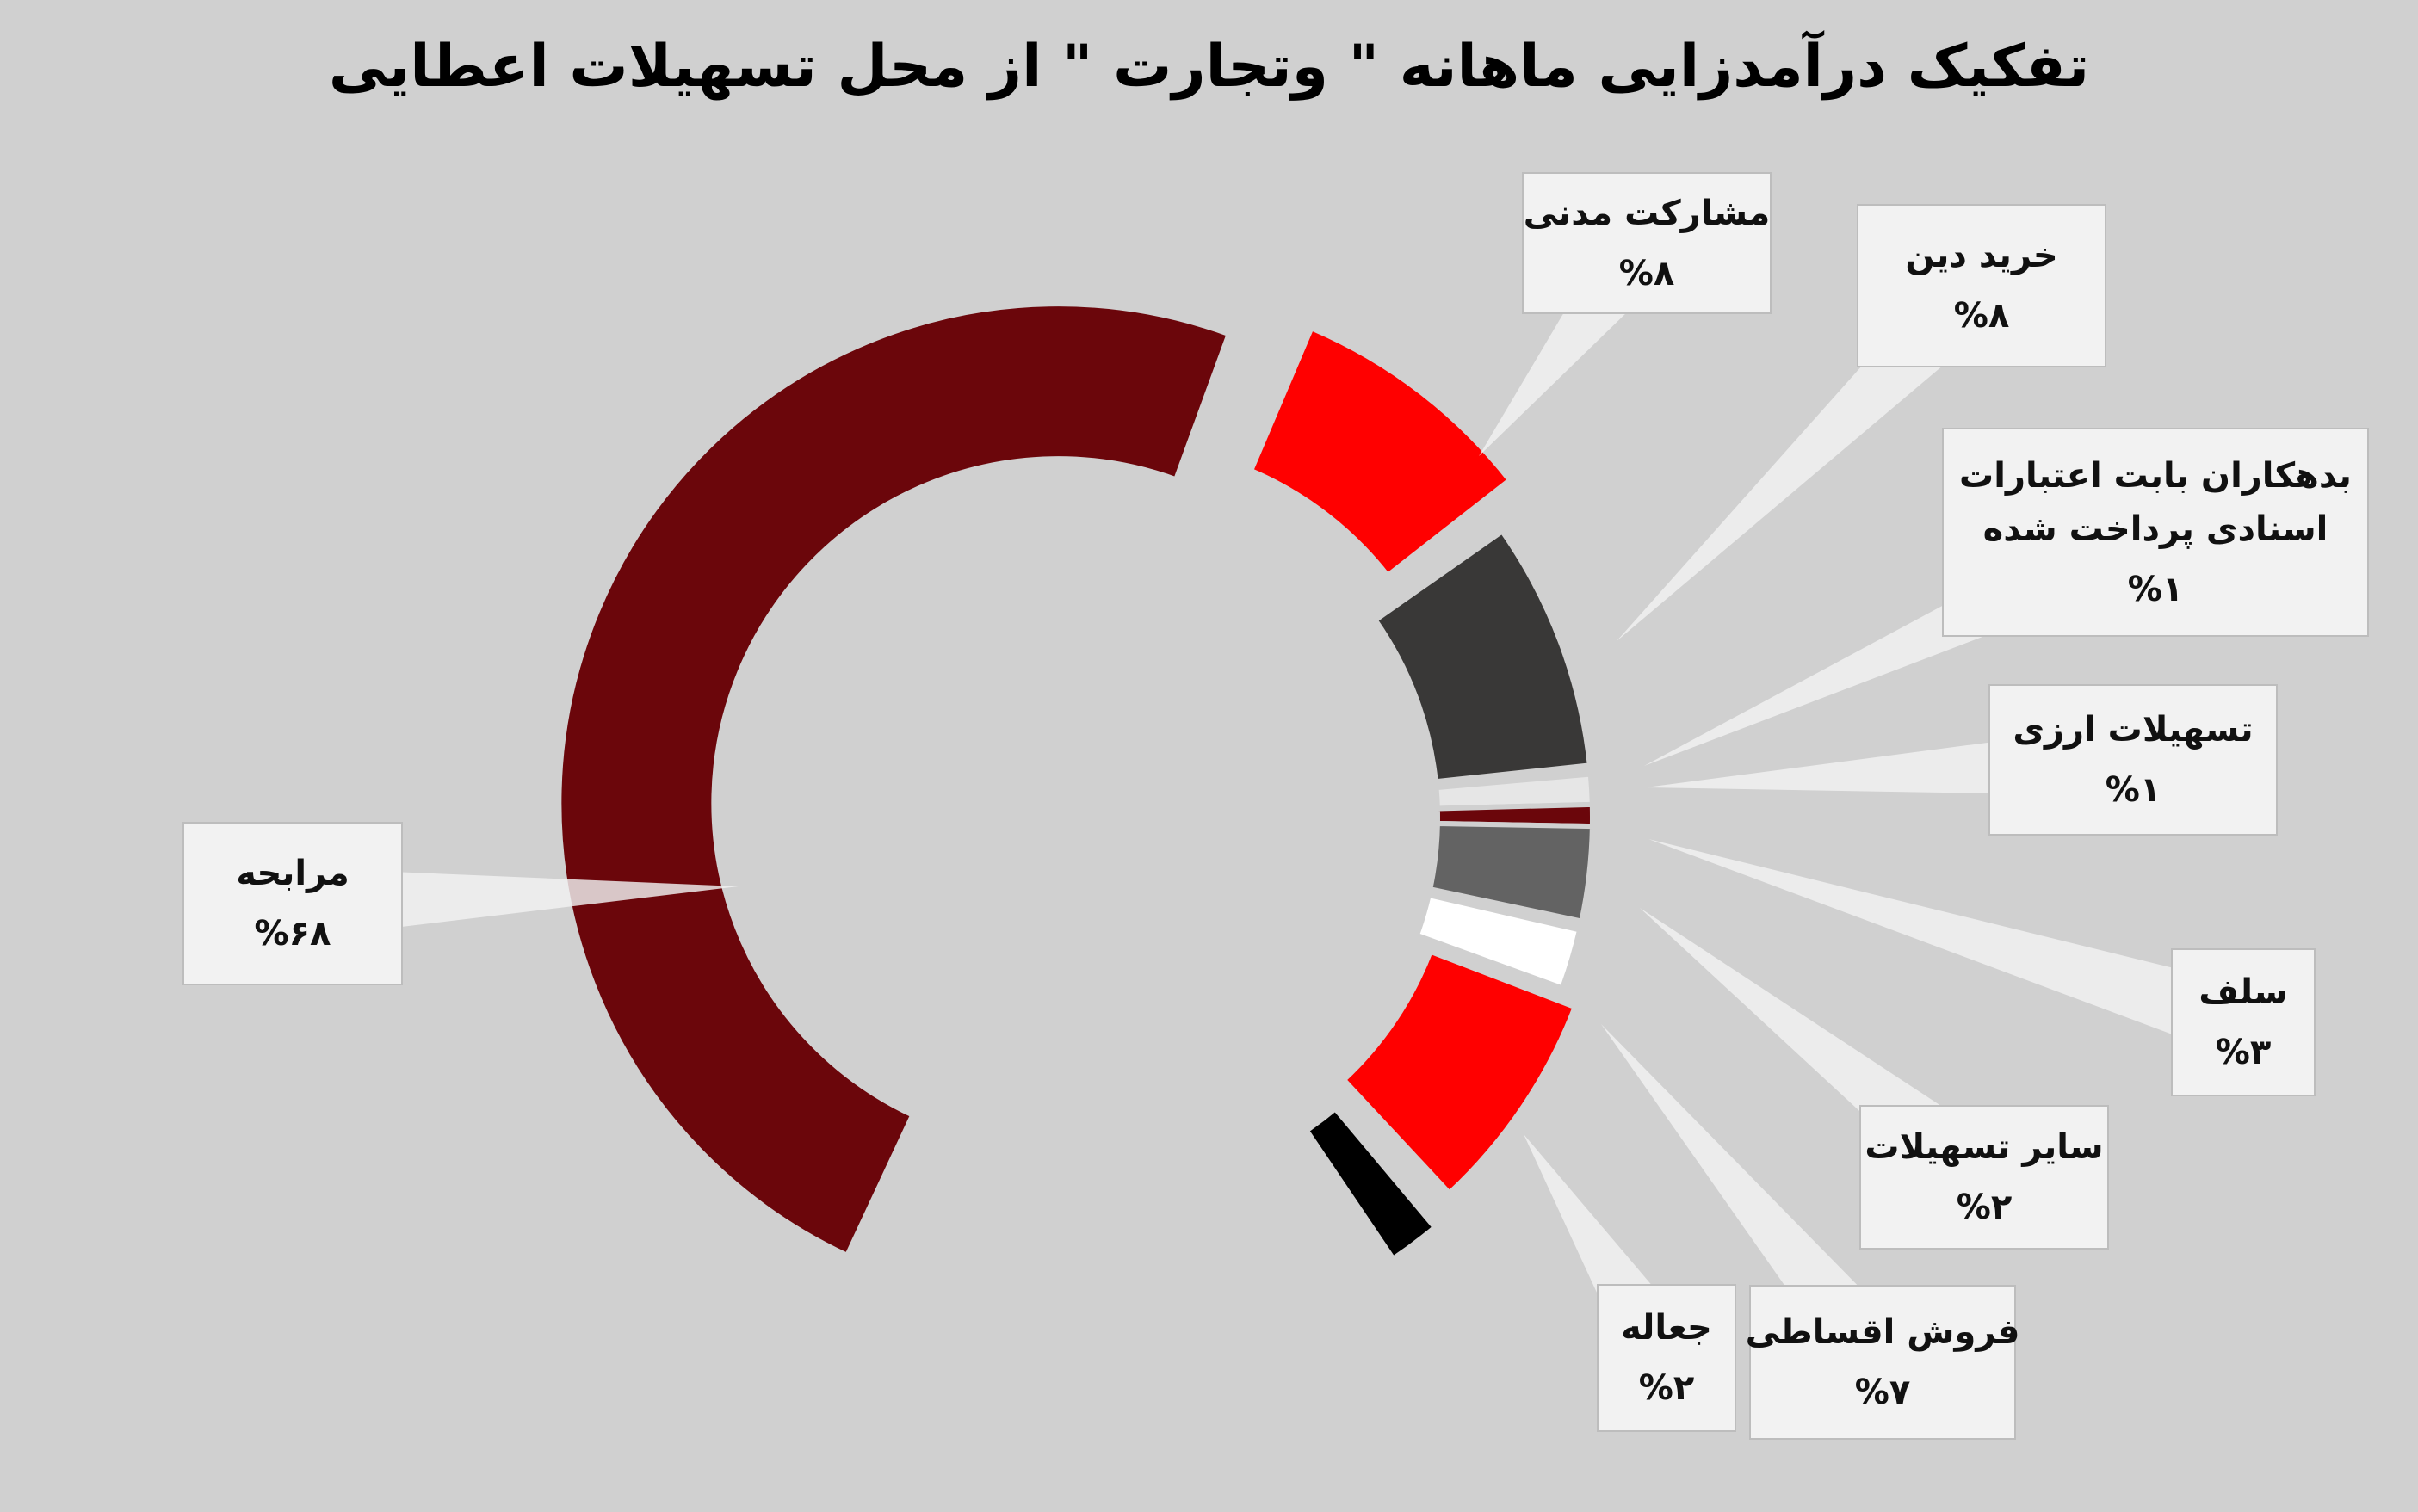 This screenshot has width=2418, height=1512. What do you see at coordinates (1647, 243) in the screenshot?
I see `slice-label: مشارکت مدنی %۸` at bounding box center [1647, 243].